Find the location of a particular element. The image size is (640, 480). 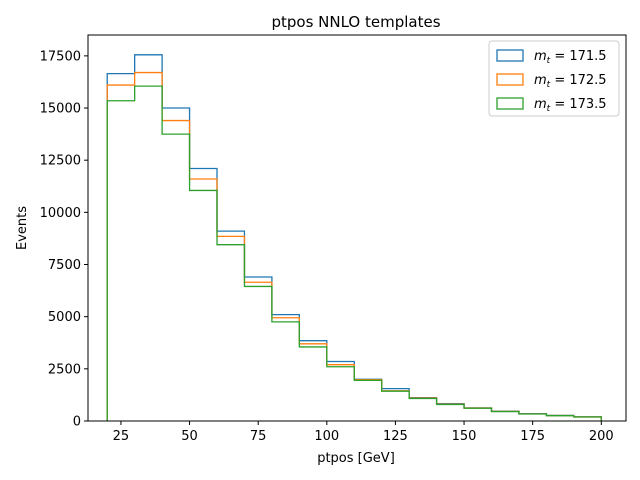

y-tick-label: 0 is located at coordinates (77, 422).